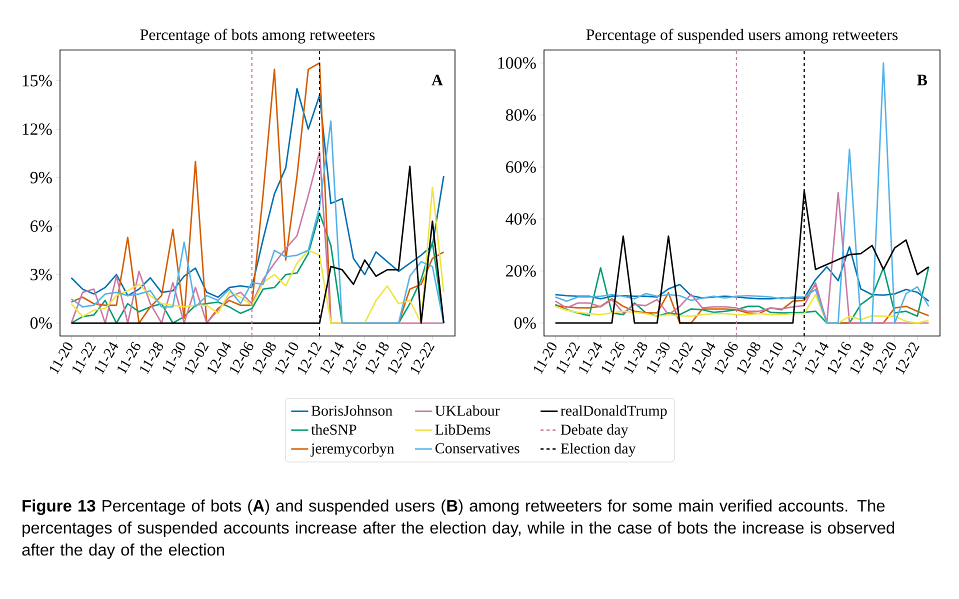 This screenshot has height=599, width=959. I want to click on y-tick-label: 3%, so click(41, 274).